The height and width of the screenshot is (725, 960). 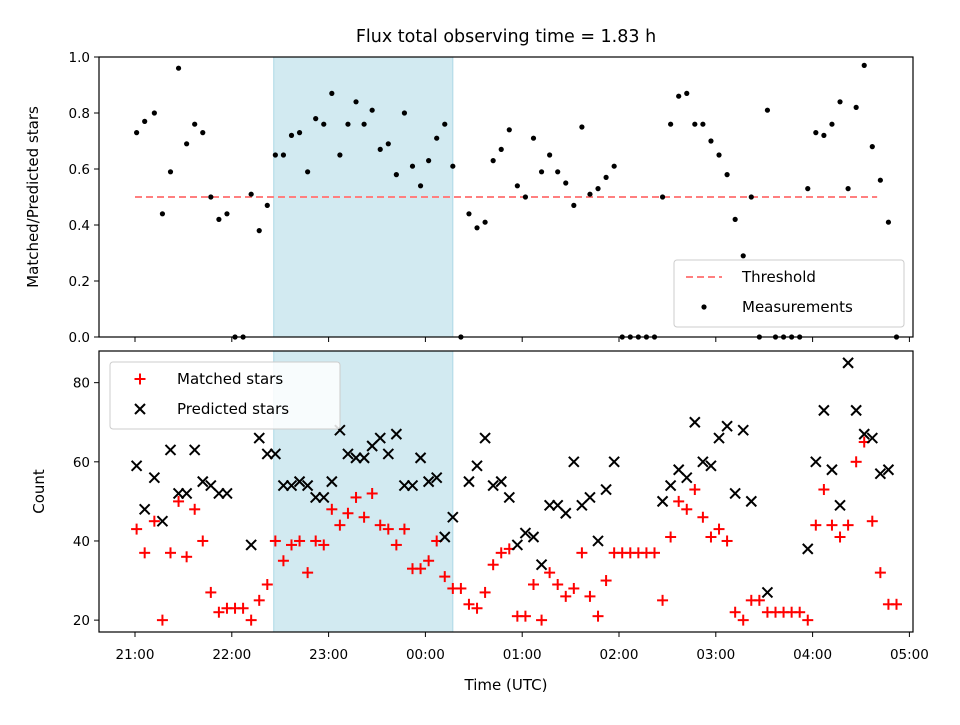 What do you see at coordinates (715, 655) in the screenshot?
I see `x-tick-label: 03:00` at bounding box center [715, 655].